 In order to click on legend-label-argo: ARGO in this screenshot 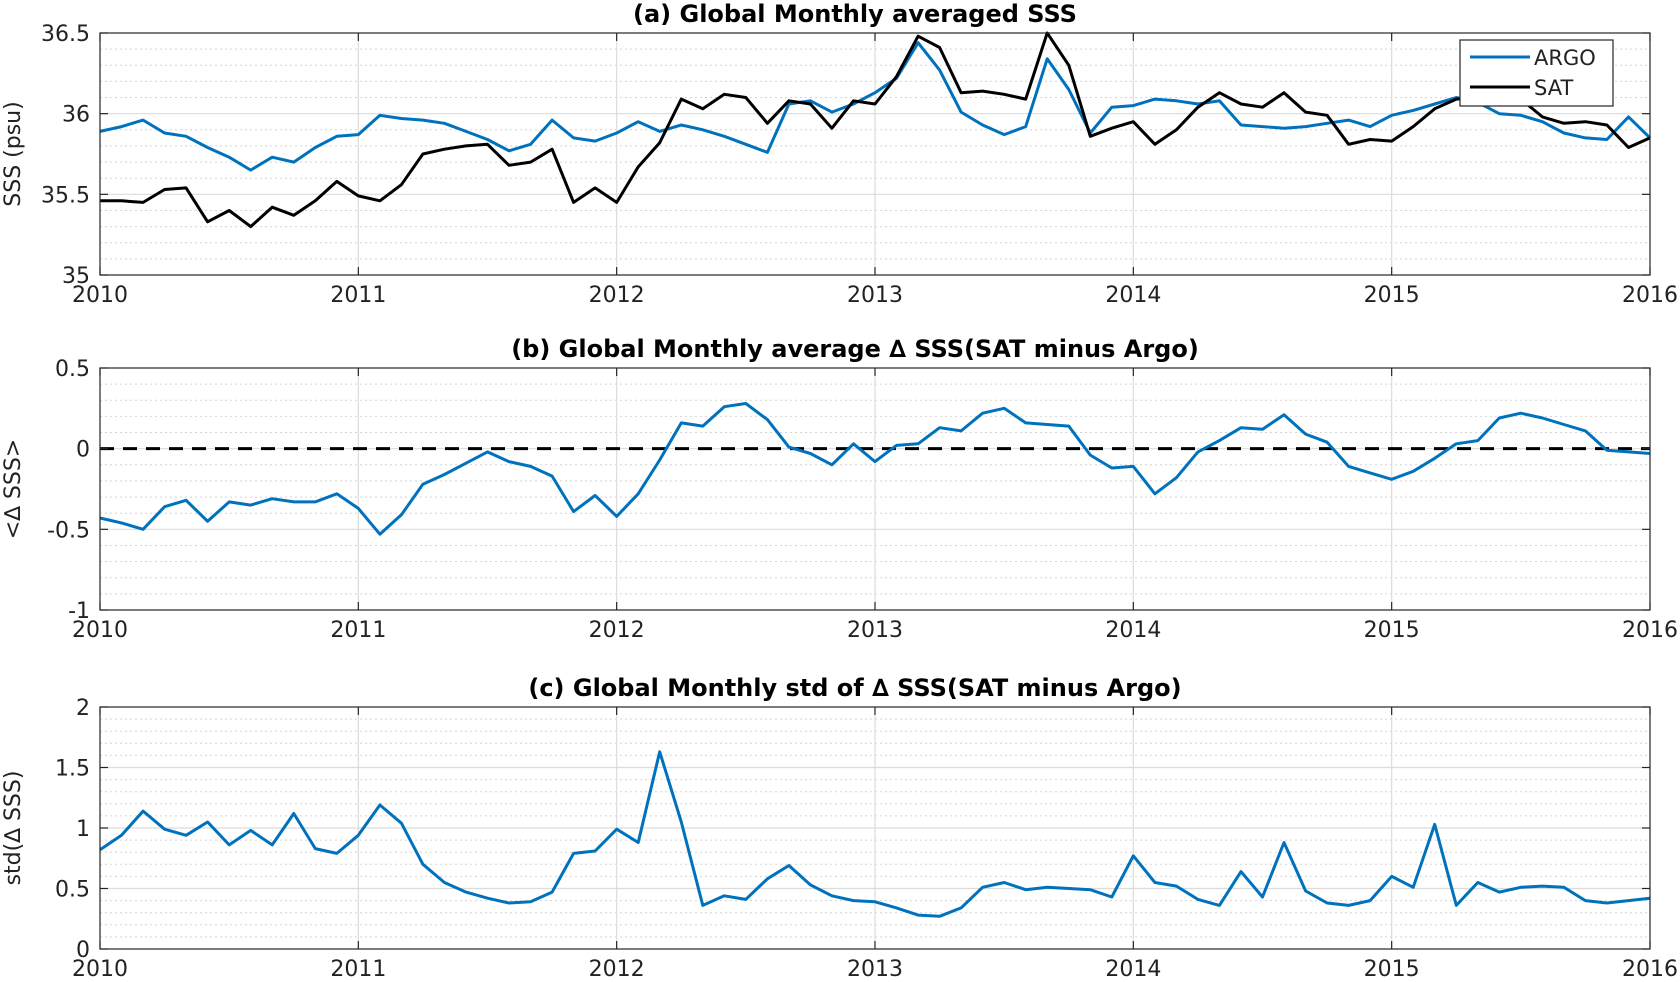, I will do `click(1565, 58)`.